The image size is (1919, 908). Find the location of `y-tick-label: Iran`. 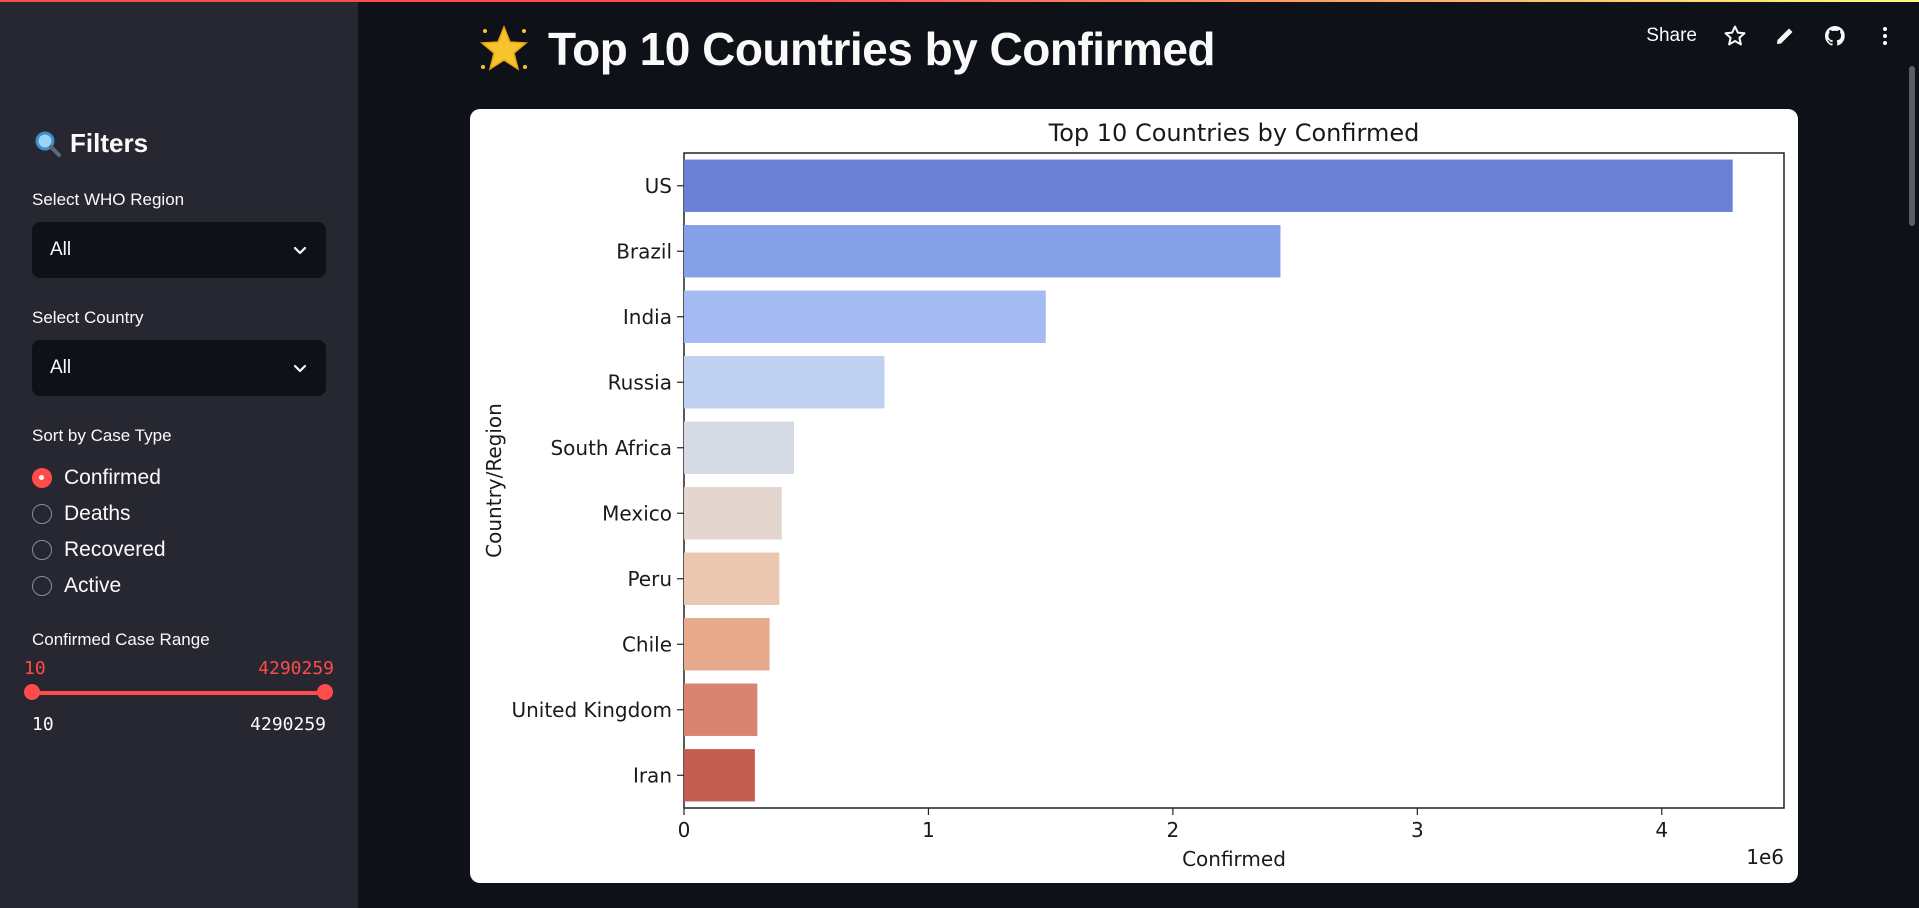

y-tick-label: Iran is located at coordinates (652, 775).